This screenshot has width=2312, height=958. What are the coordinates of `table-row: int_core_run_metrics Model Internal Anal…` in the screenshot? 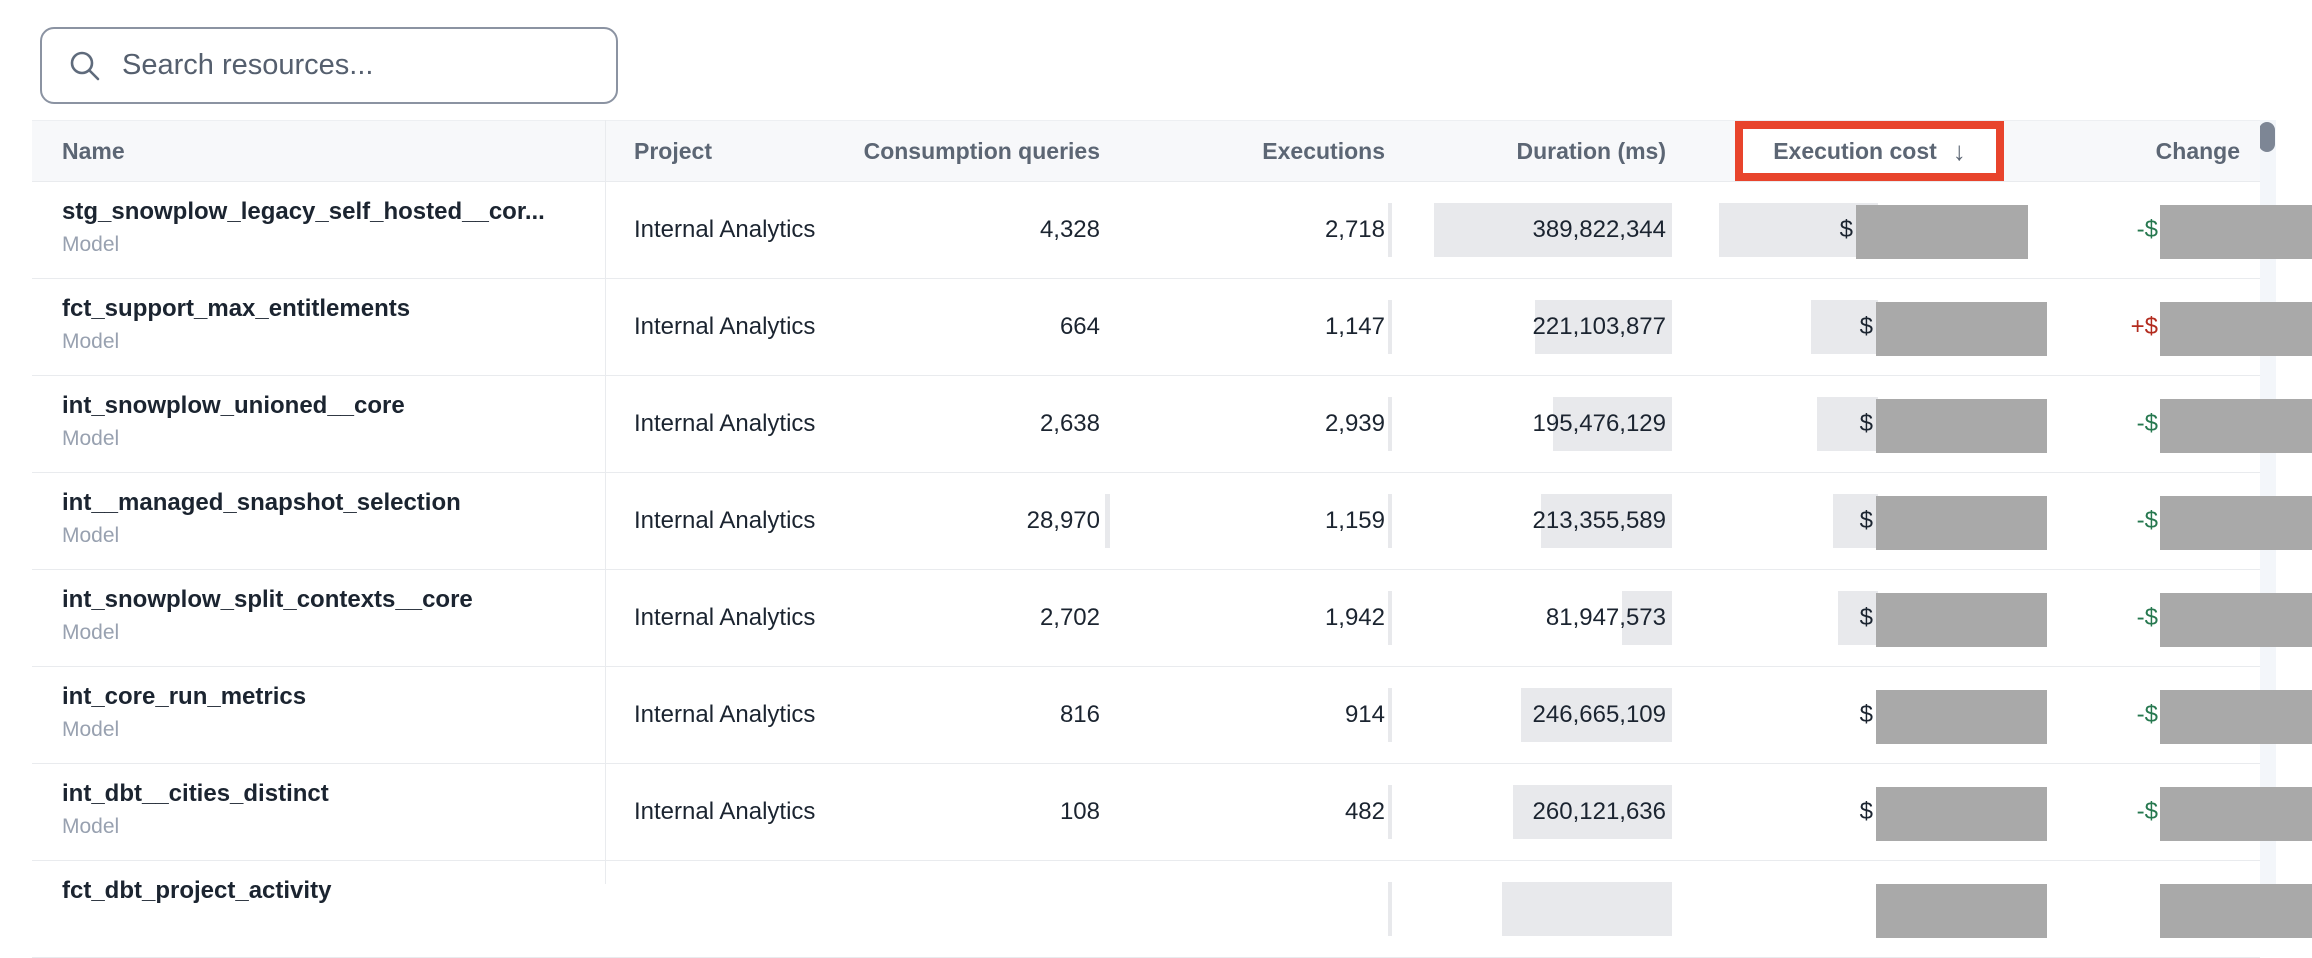 It's located at (1172, 715).